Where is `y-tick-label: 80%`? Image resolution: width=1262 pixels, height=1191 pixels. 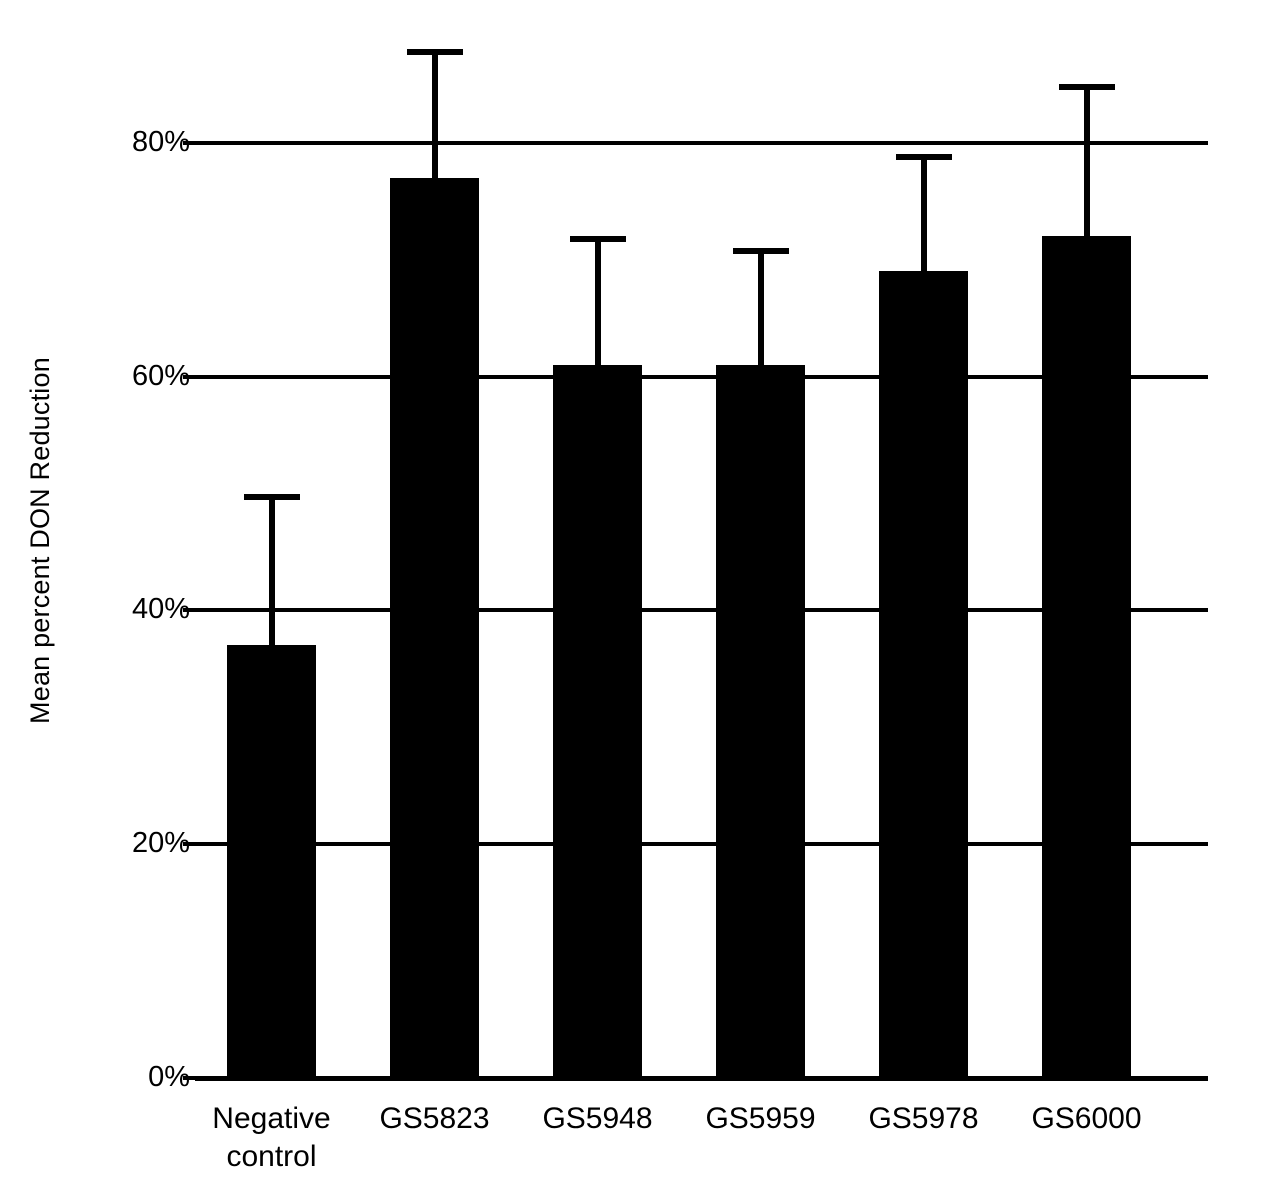
y-tick-label: 80% is located at coordinates (160, 141).